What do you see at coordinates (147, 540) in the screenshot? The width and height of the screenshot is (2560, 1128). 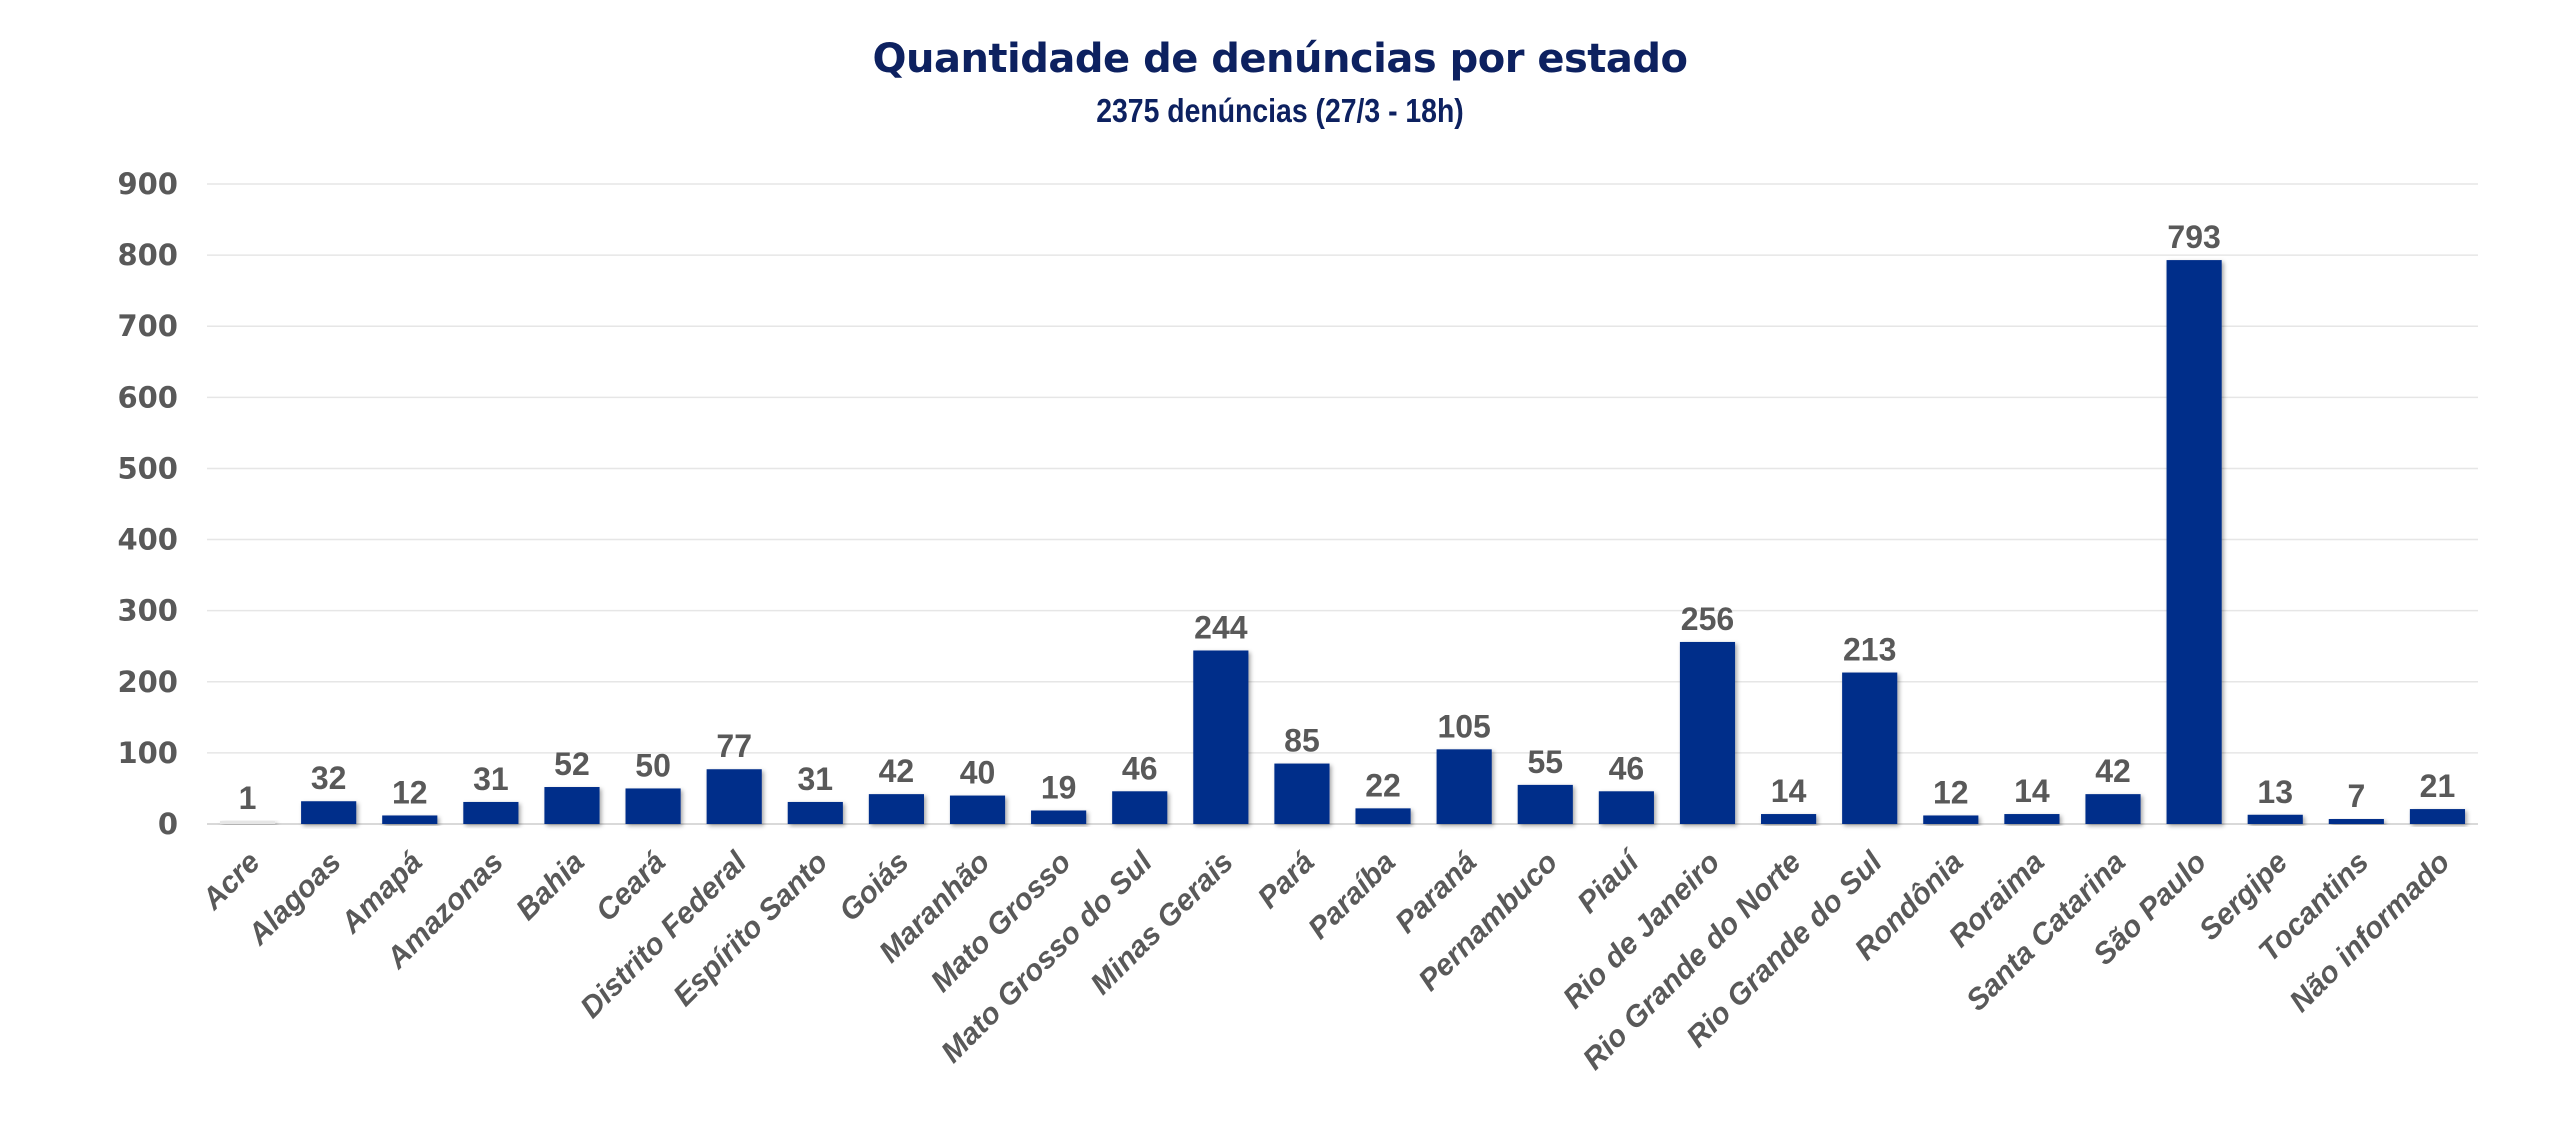 I see `y-tick-label: 400` at bounding box center [147, 540].